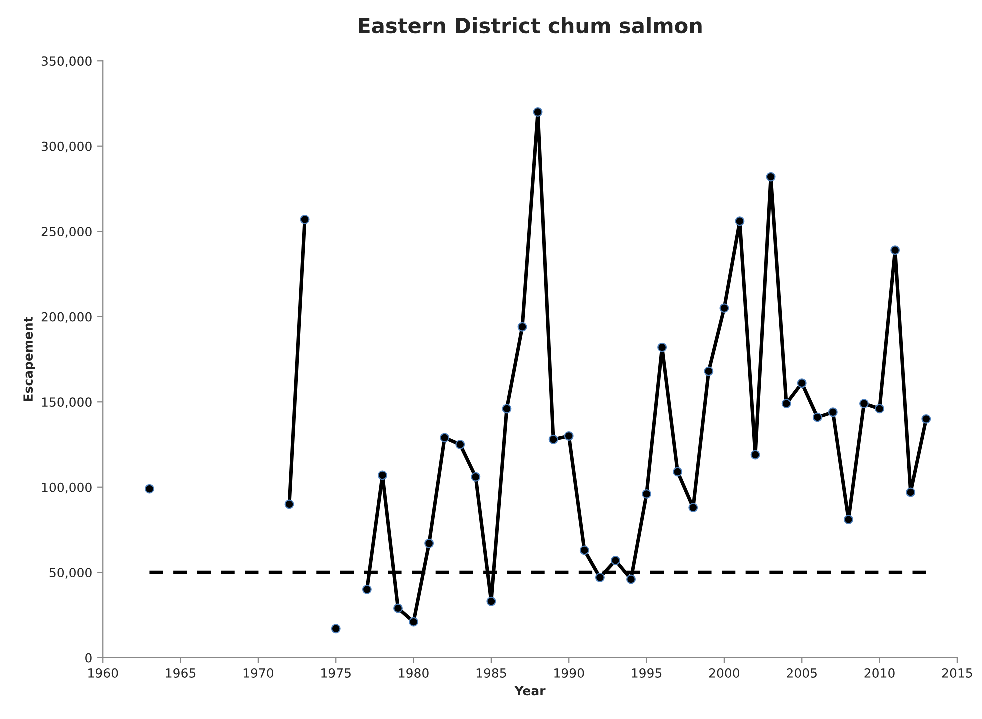  I want to click on x-tick-label: 2015, so click(957, 673).